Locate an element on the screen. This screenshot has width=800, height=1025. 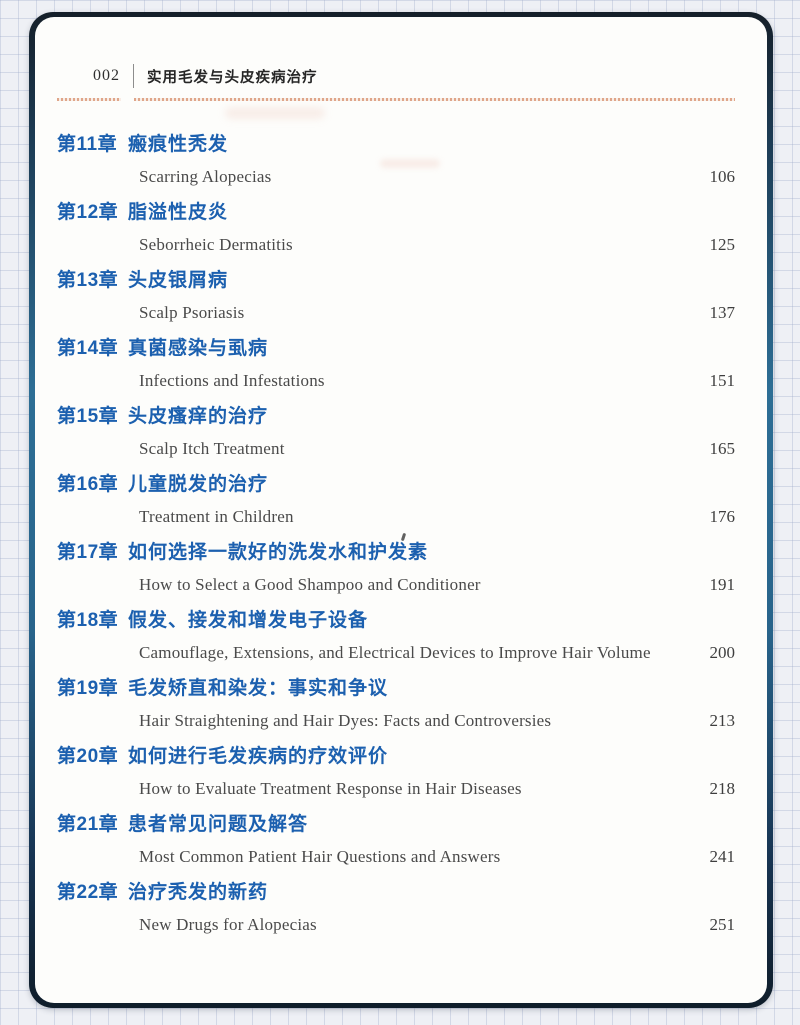
chapter-title-cn: 假发、接发和增发电子设备 is located at coordinates (248, 620).